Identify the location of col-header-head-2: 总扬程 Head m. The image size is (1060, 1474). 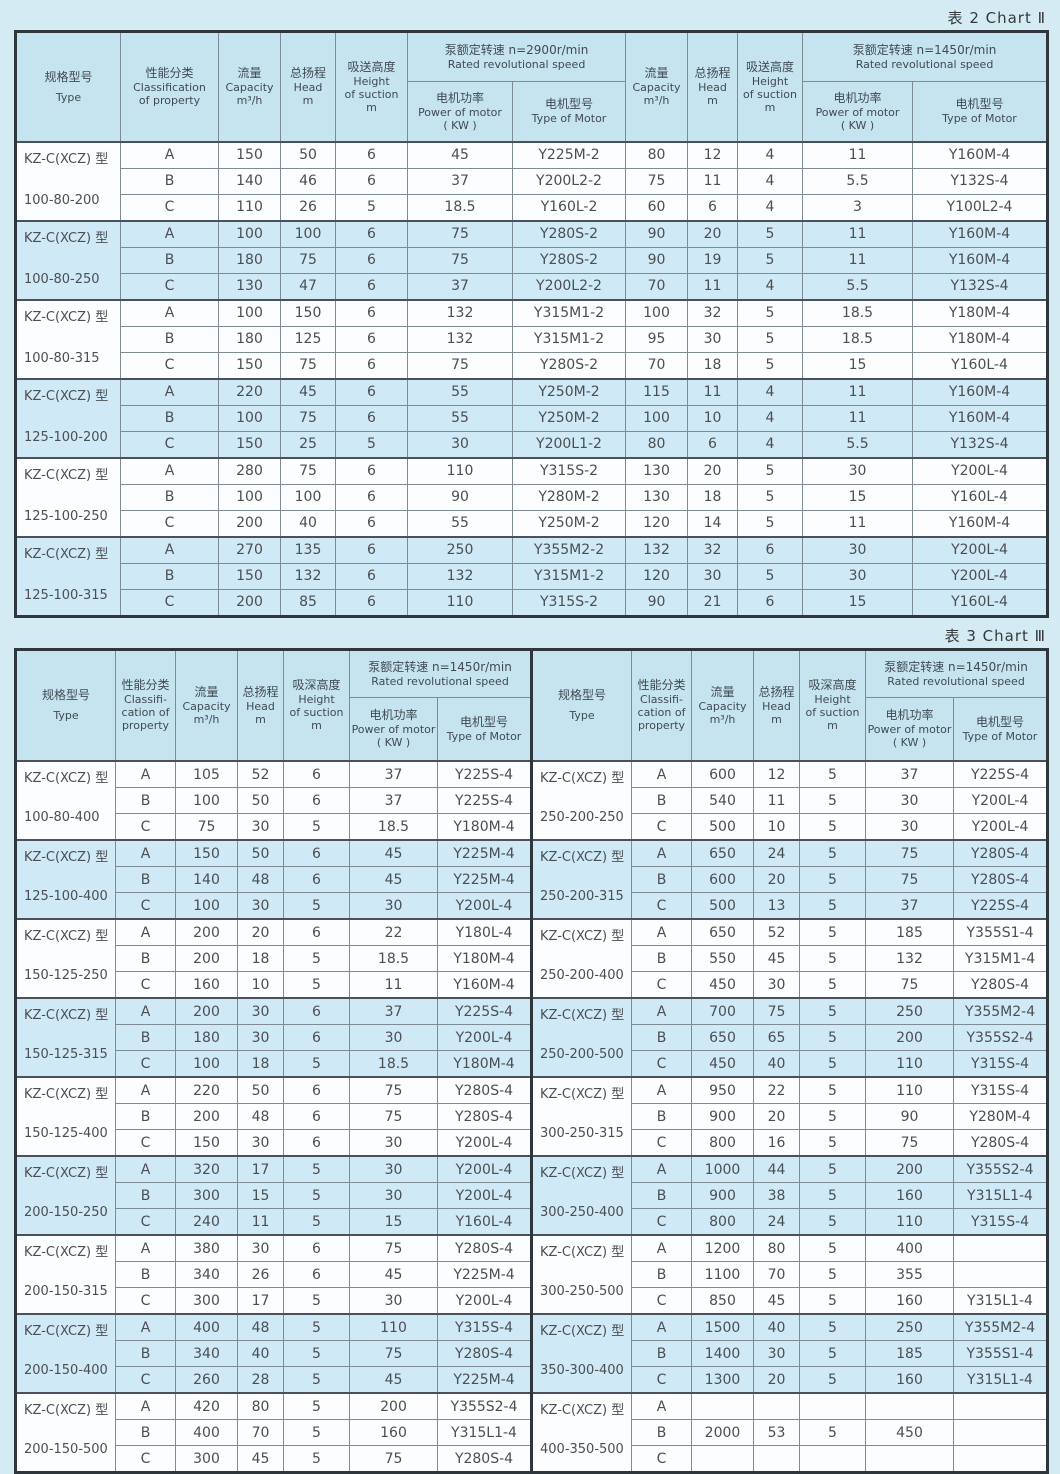
(713, 87).